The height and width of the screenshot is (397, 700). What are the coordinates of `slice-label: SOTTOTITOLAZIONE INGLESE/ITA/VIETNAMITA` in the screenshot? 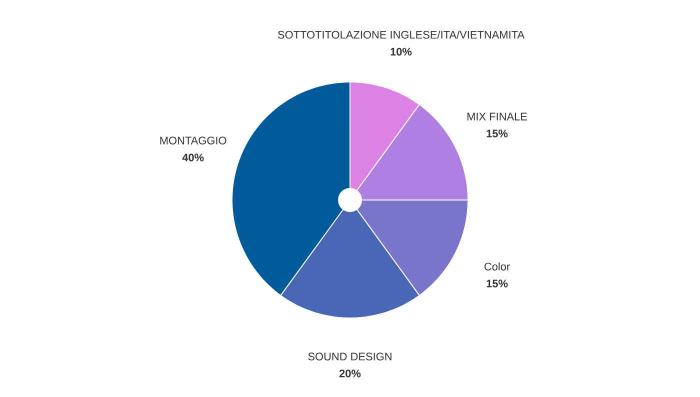 It's located at (401, 34).